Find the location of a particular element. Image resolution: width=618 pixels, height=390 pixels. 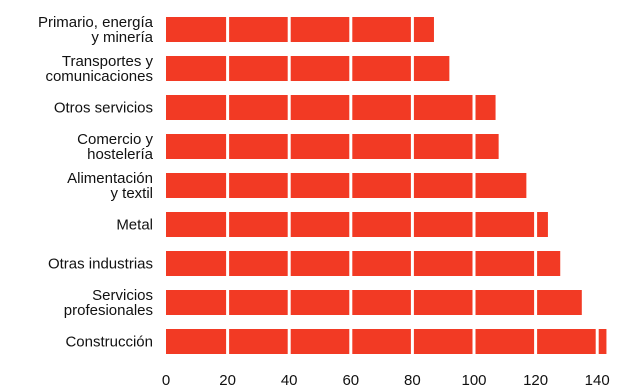

category-label-4-line-0: Alimentación is located at coordinates (110, 178).